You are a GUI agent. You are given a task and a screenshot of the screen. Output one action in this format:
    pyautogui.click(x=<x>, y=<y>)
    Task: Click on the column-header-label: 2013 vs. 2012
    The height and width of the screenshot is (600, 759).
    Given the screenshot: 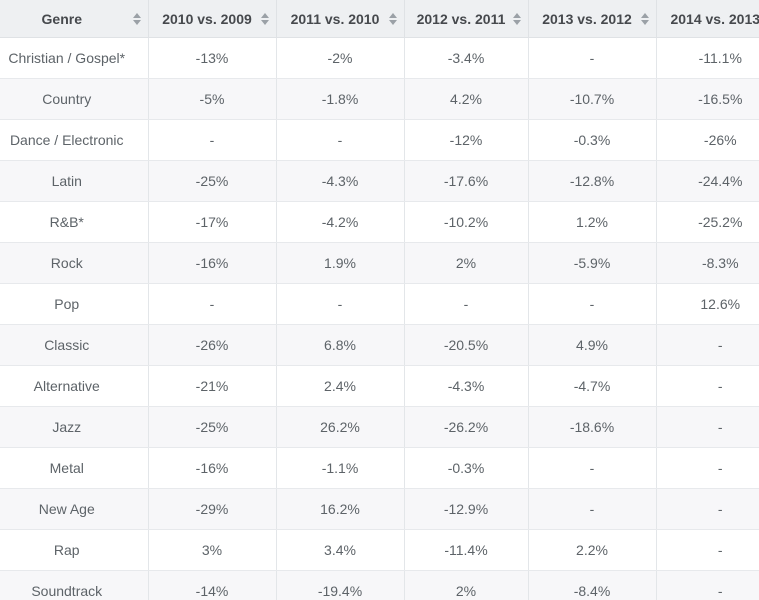 What is the action you would take?
    pyautogui.click(x=587, y=18)
    